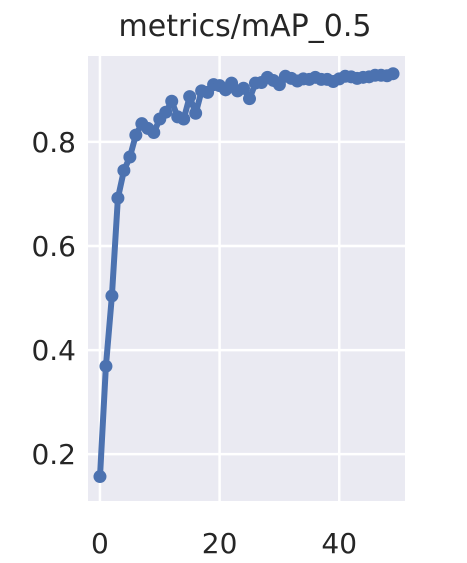  What do you see at coordinates (220, 543) in the screenshot?
I see `x-tick-label: 20` at bounding box center [220, 543].